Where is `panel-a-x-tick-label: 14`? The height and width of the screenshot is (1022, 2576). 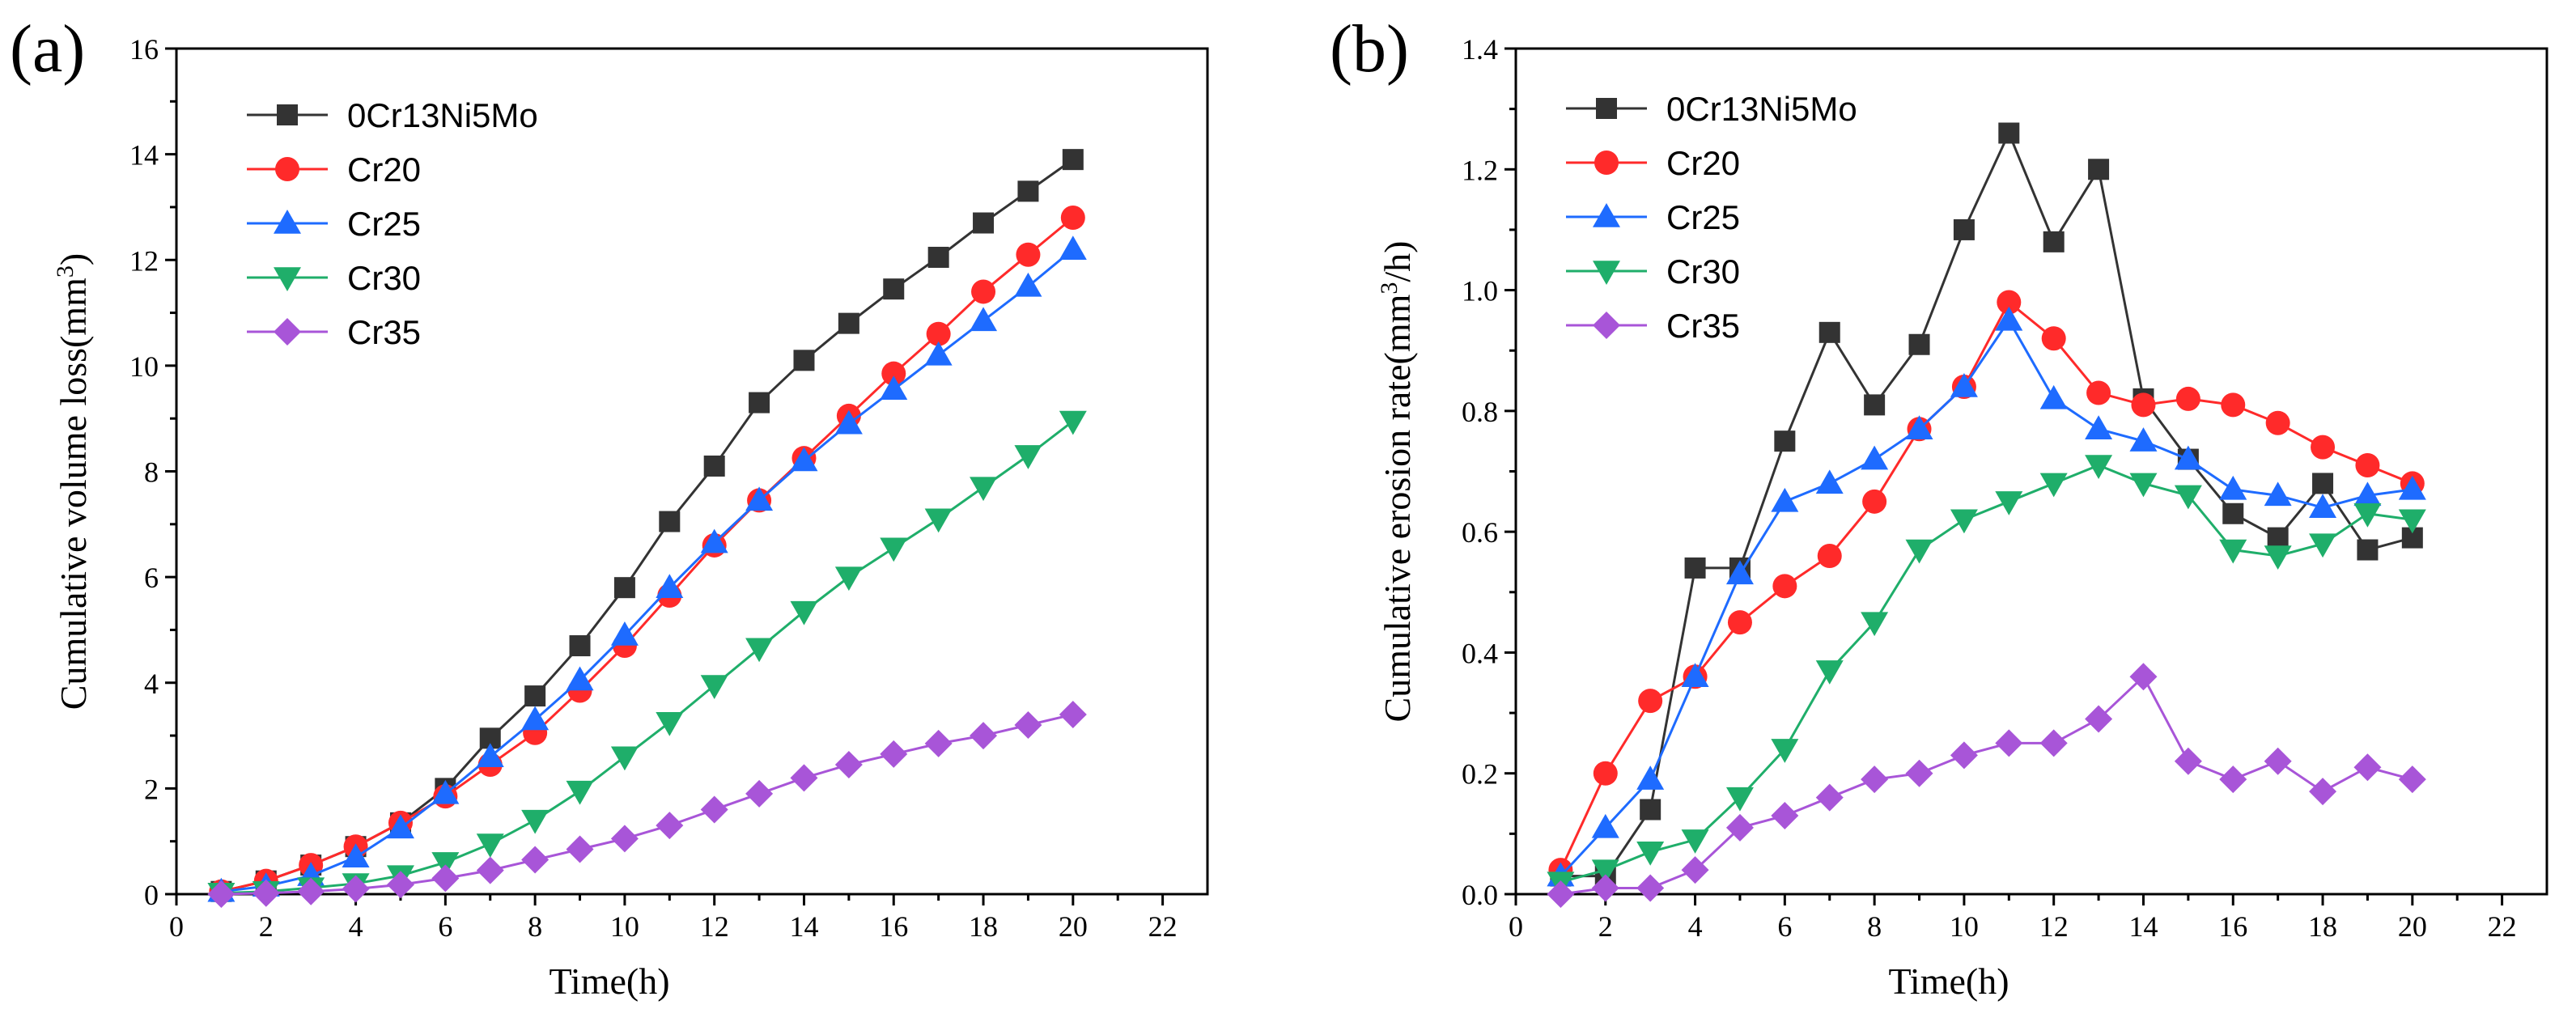 panel-a-x-tick-label: 14 is located at coordinates (803, 926).